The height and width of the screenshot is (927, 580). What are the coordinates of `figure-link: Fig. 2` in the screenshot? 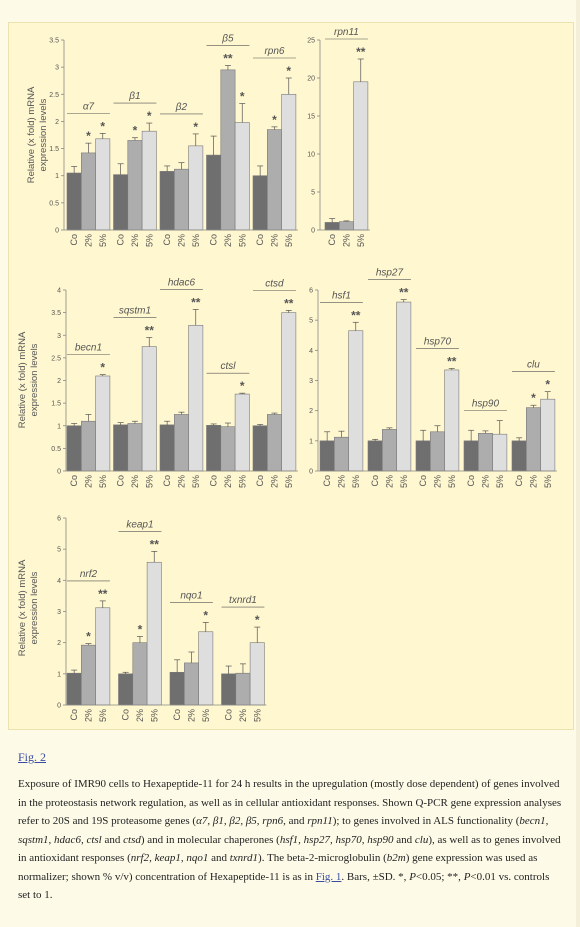 It's located at (32, 757).